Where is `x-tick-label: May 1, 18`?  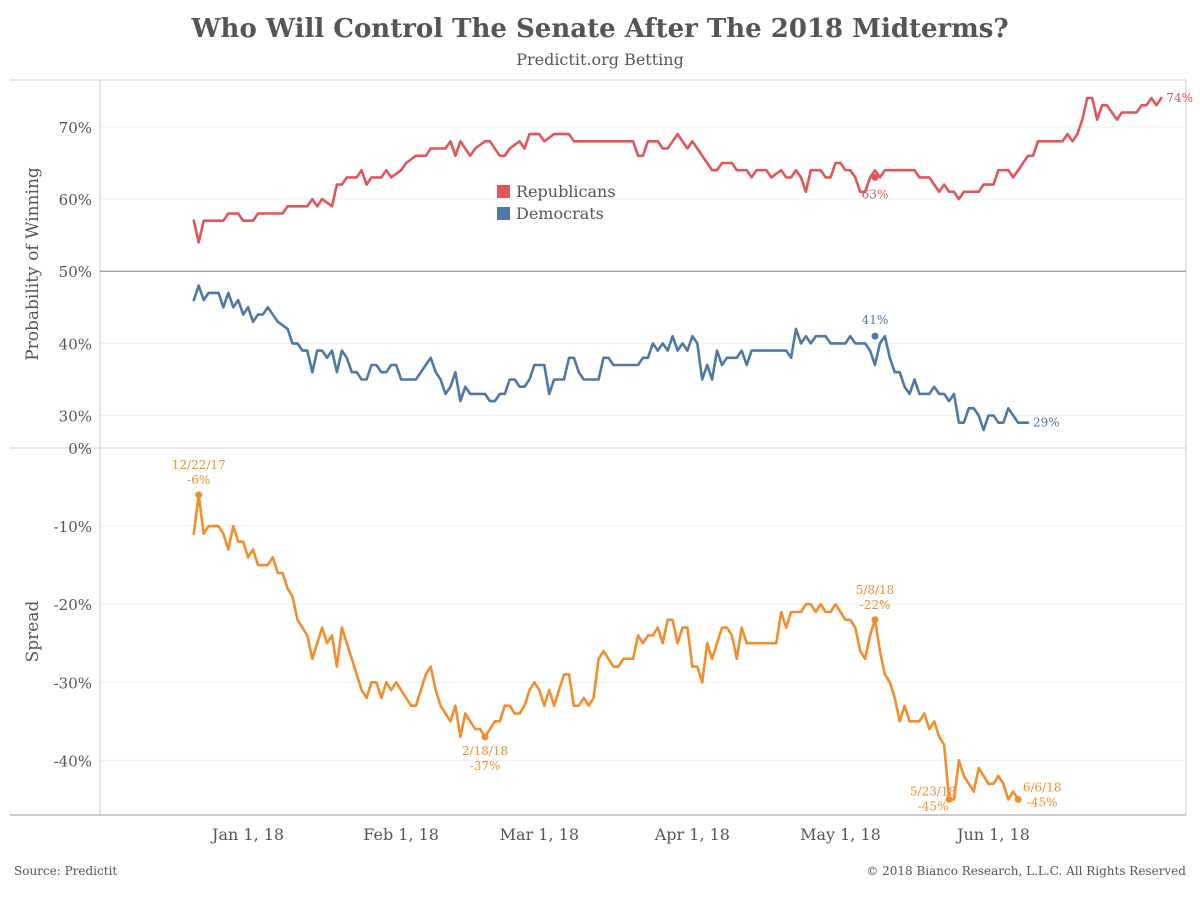 x-tick-label: May 1, 18 is located at coordinates (840, 834).